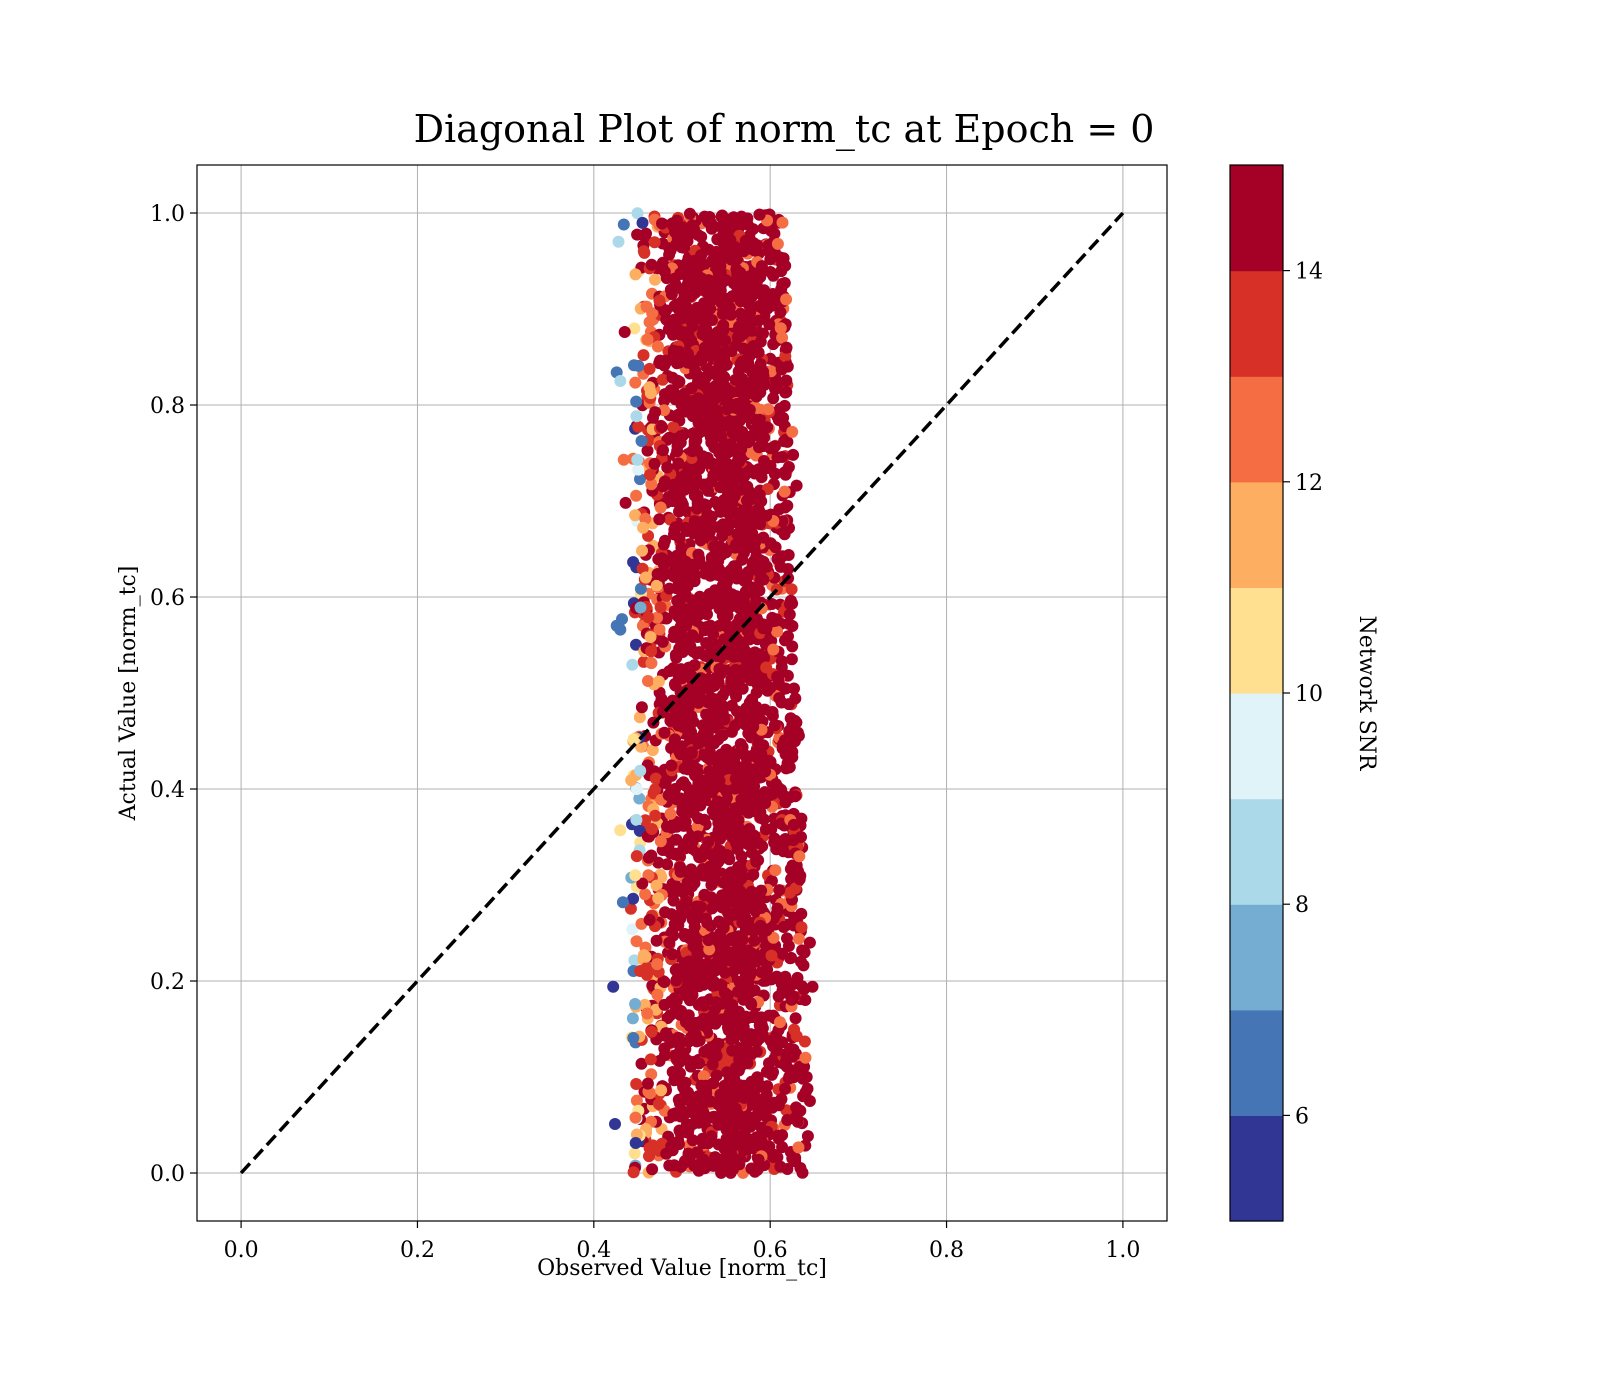 Image resolution: width=1600 pixels, height=1400 pixels. Describe the element at coordinates (1309, 272) in the screenshot. I see `colorbar-tick-label: 14` at that location.